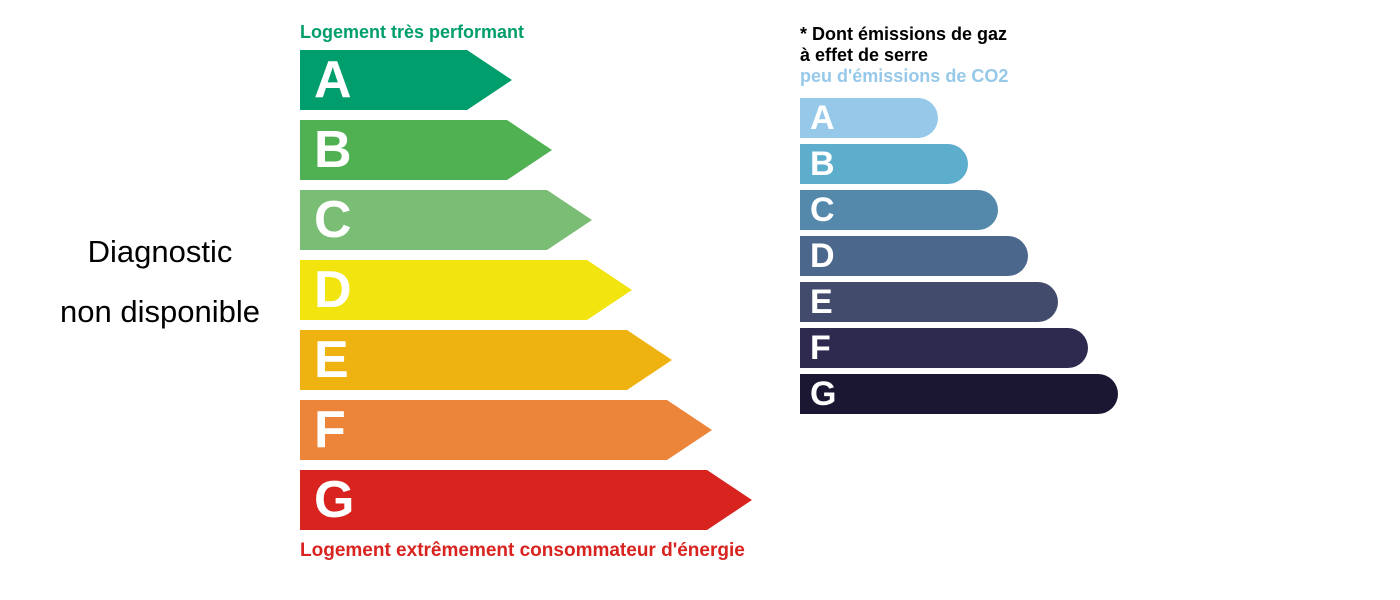 This screenshot has height=600, width=1400. What do you see at coordinates (160, 311) in the screenshot?
I see `diagnostic-unavailable-line2: non disponible` at bounding box center [160, 311].